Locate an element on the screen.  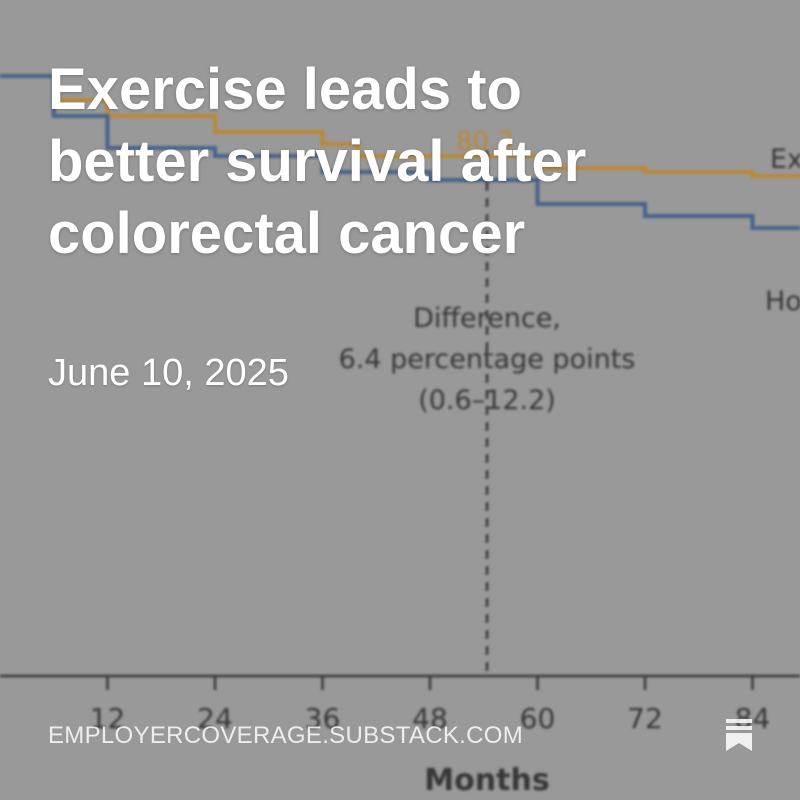
annotation-value: 80.3 is located at coordinates (485, 142).